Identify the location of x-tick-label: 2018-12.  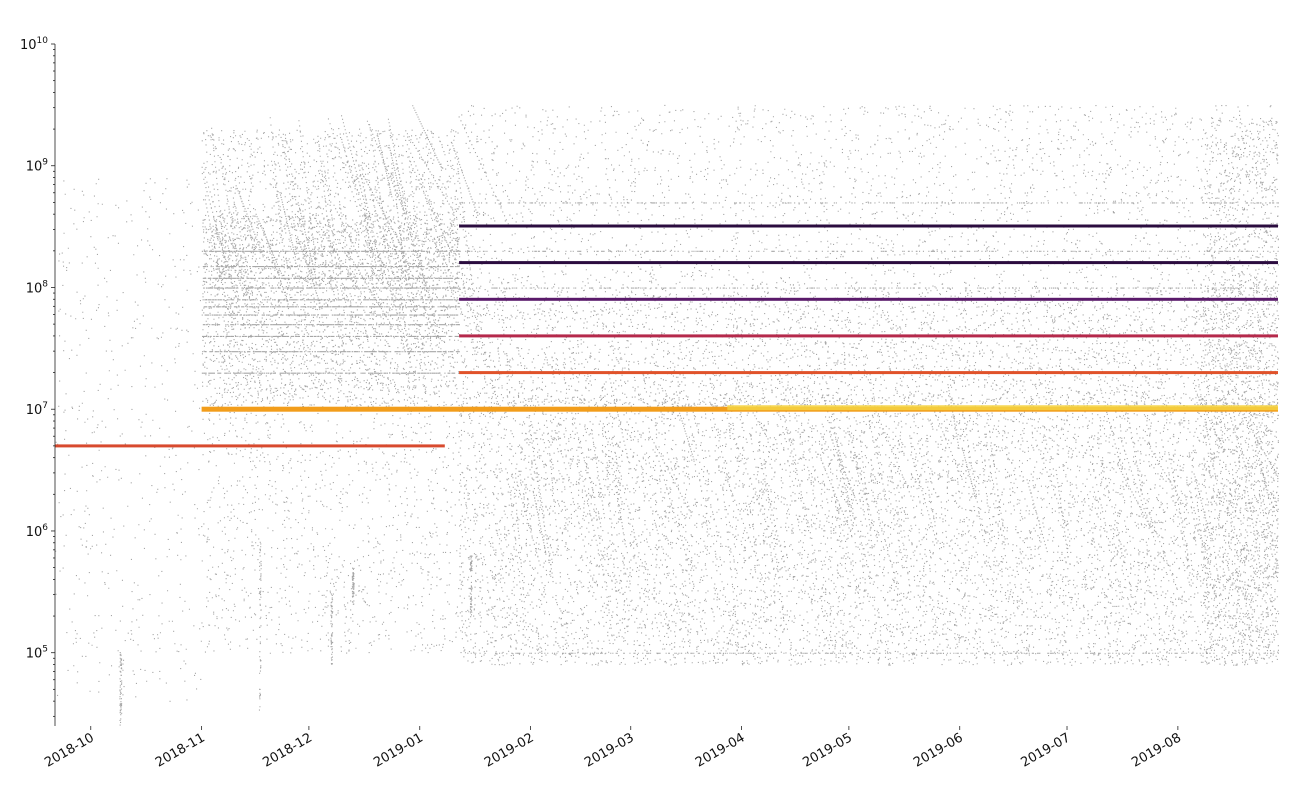
(287, 750).